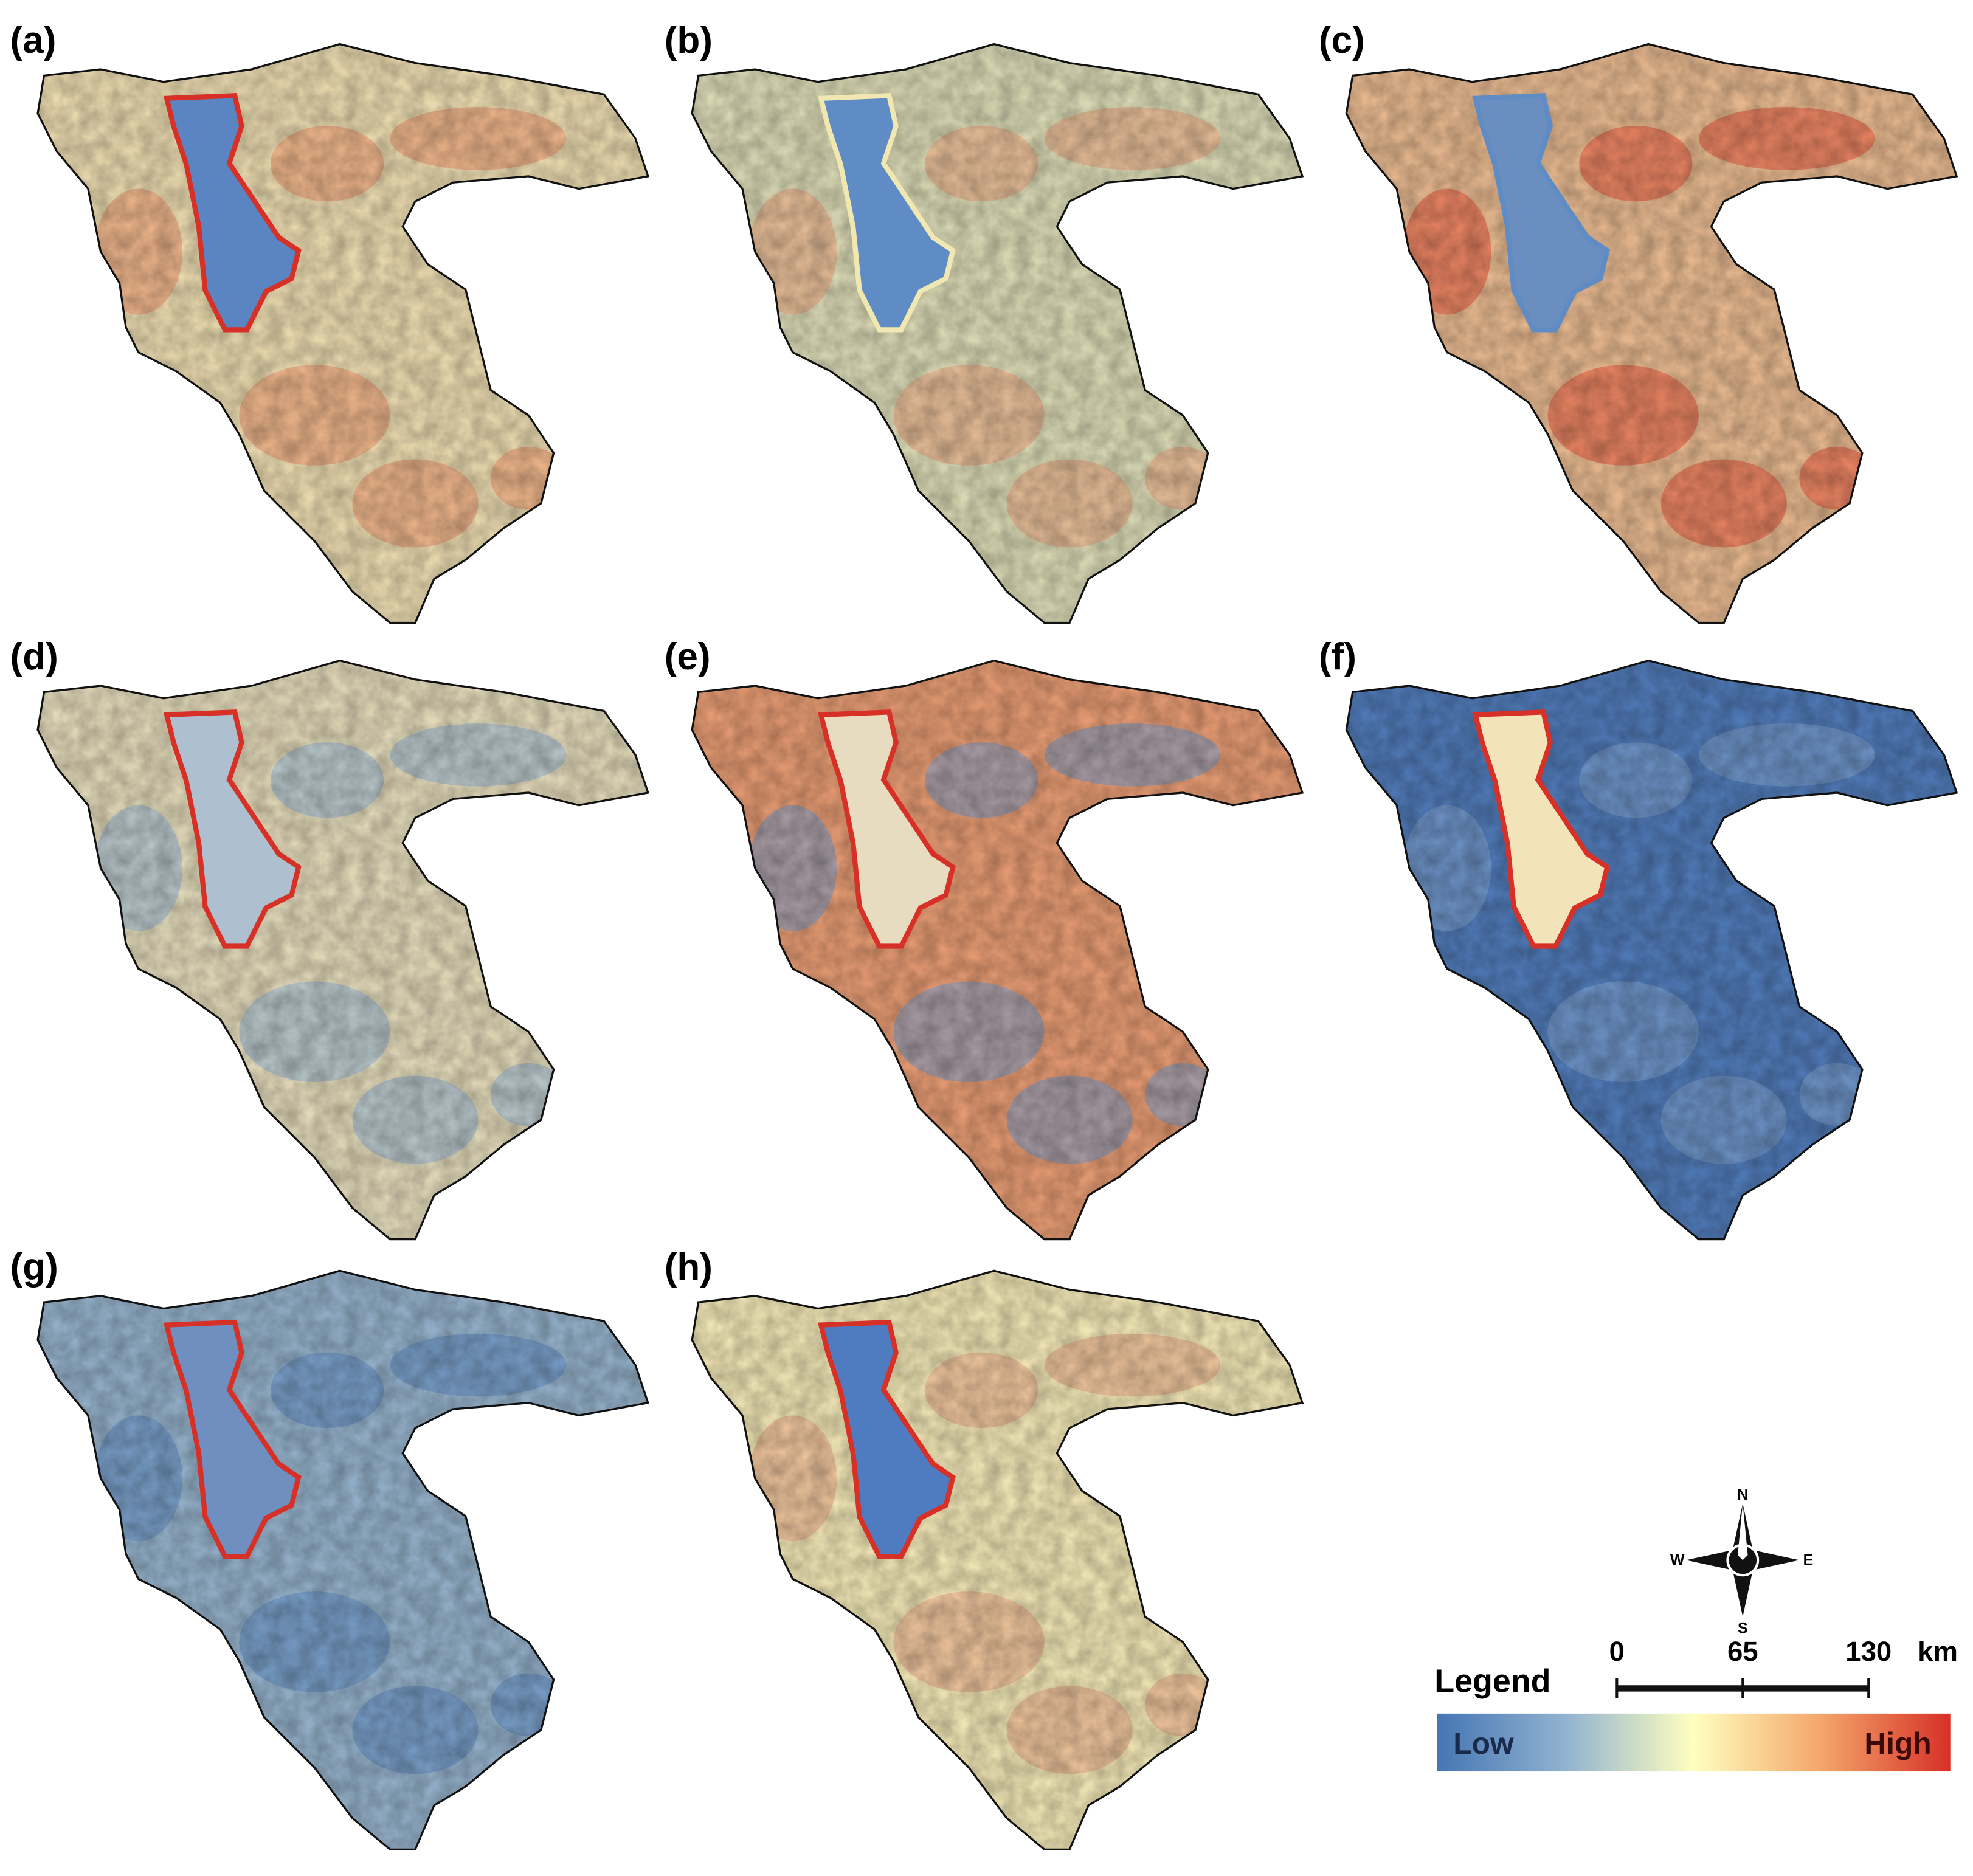 The height and width of the screenshot is (1876, 1973). I want to click on compass-n: N, so click(1742, 1495).